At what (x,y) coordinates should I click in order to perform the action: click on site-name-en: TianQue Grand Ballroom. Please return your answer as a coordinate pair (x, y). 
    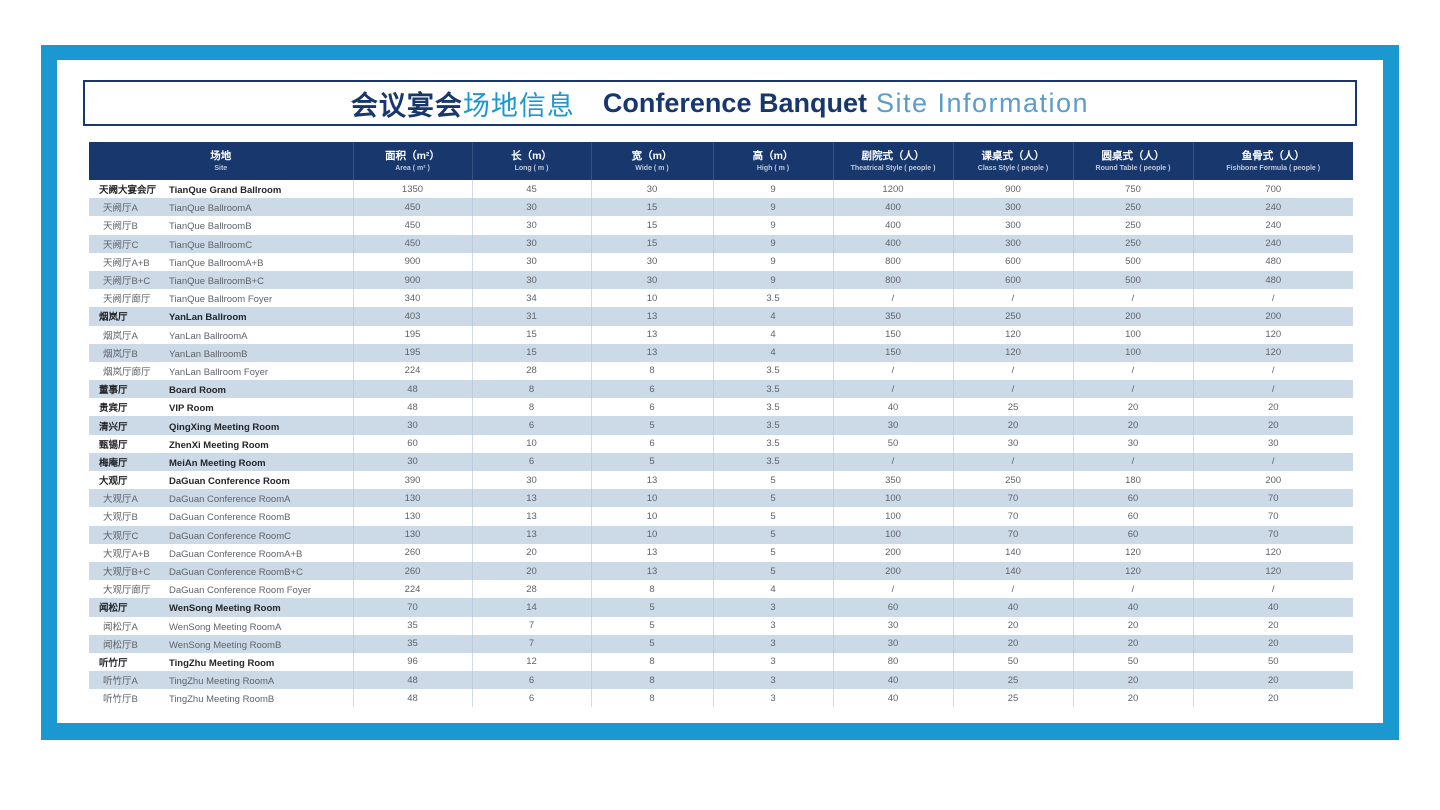
    Looking at the image, I should click on (225, 191).